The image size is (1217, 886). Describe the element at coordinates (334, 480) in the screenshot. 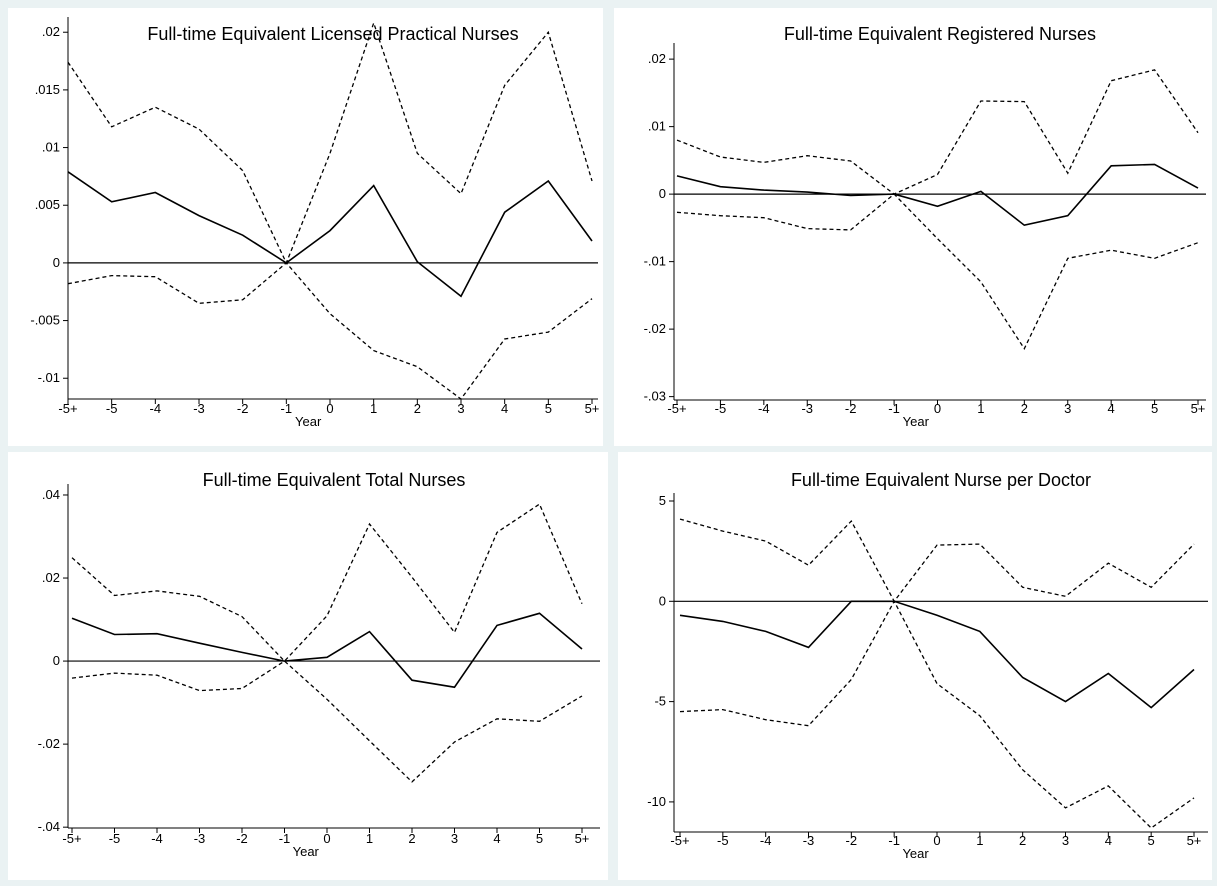

I see `chart-title: Full-time Equivalent Total Nurses` at that location.